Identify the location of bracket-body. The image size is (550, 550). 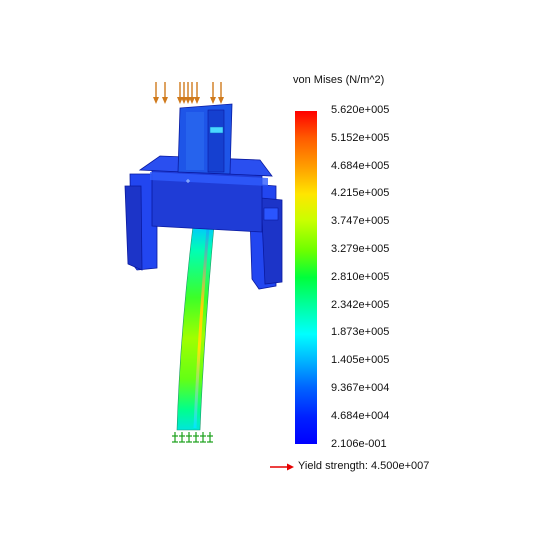
(203, 196).